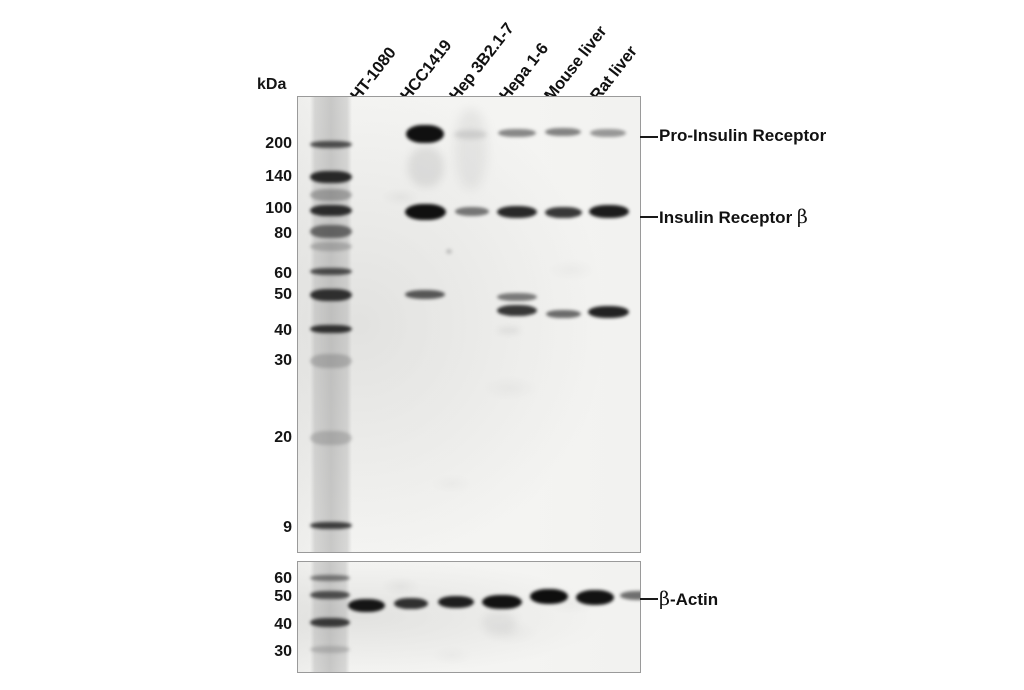 Image resolution: width=1024 pixels, height=690 pixels. I want to click on actin-ladder-lane, so click(330, 617).